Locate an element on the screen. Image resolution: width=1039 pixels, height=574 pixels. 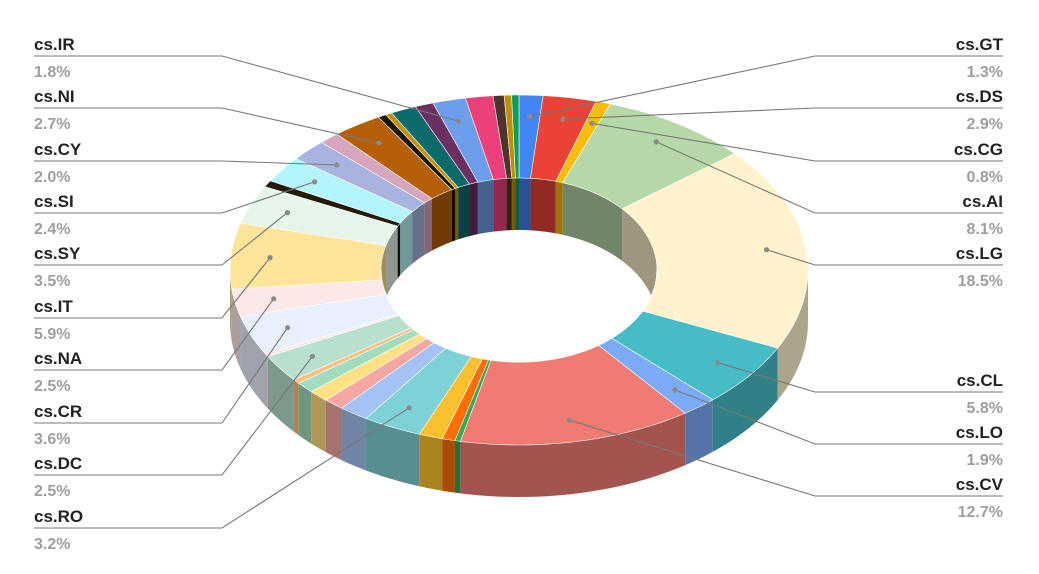
leader-dot-cs-cy is located at coordinates (337, 165).